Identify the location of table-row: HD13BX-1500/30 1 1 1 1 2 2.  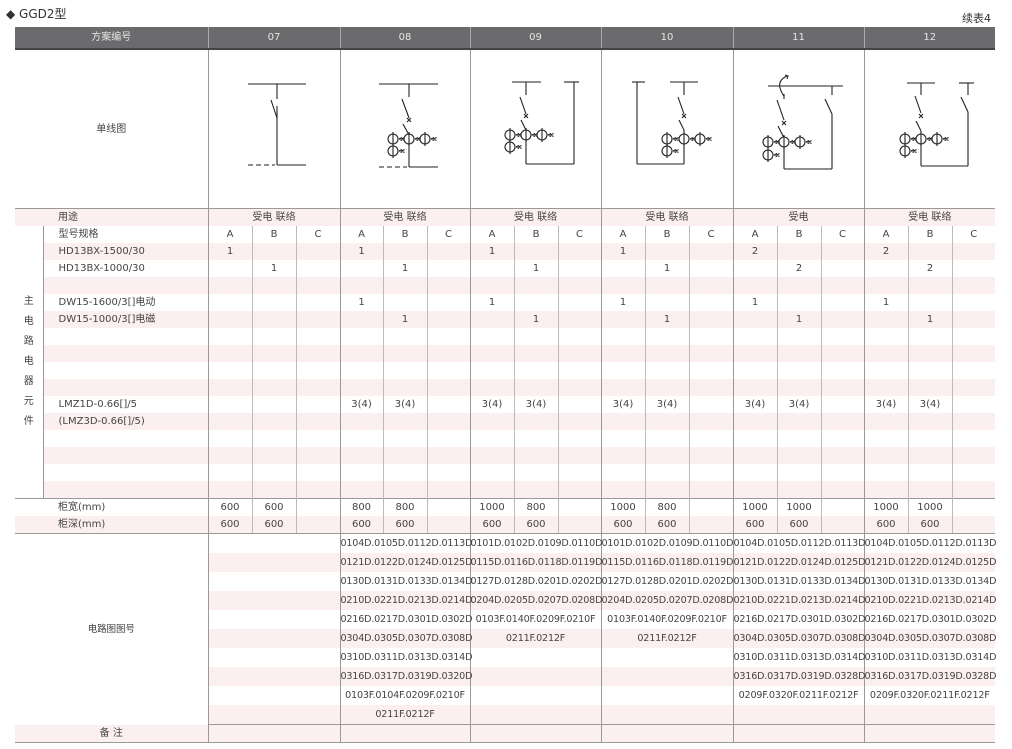
(505, 251).